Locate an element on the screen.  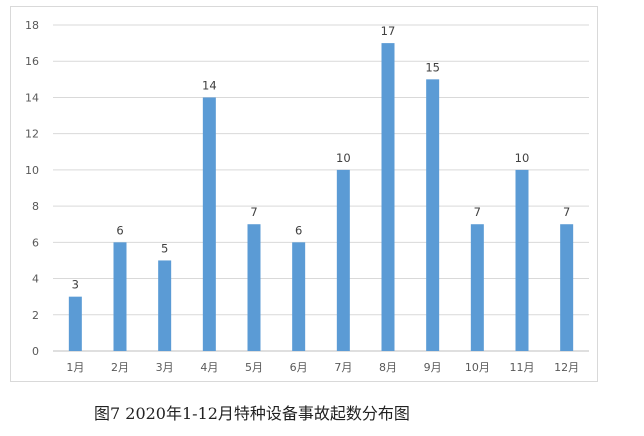
y-tick-label: 4 is located at coordinates (35, 279).